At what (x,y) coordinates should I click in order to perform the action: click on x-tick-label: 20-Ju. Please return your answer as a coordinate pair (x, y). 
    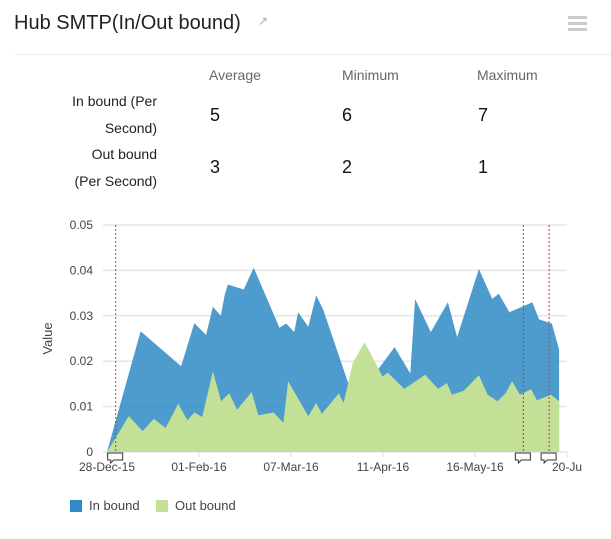
    Looking at the image, I should click on (567, 467).